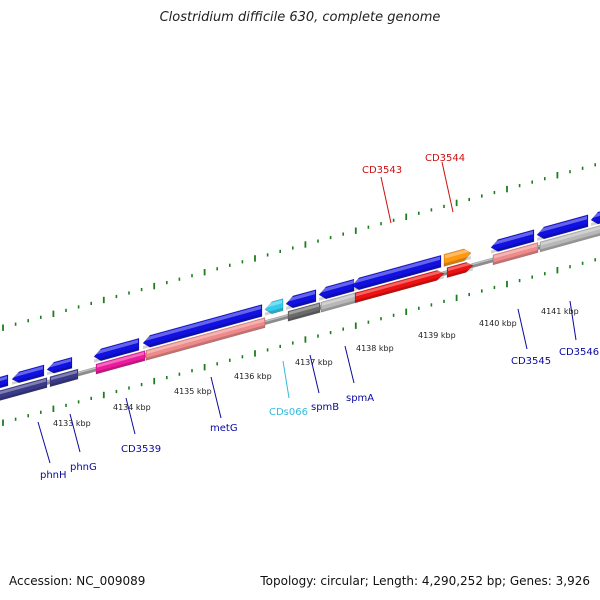 The image size is (600, 600). Describe the element at coordinates (253, 376) in the screenshot. I see `kbp-label: 4136 kbp` at that location.